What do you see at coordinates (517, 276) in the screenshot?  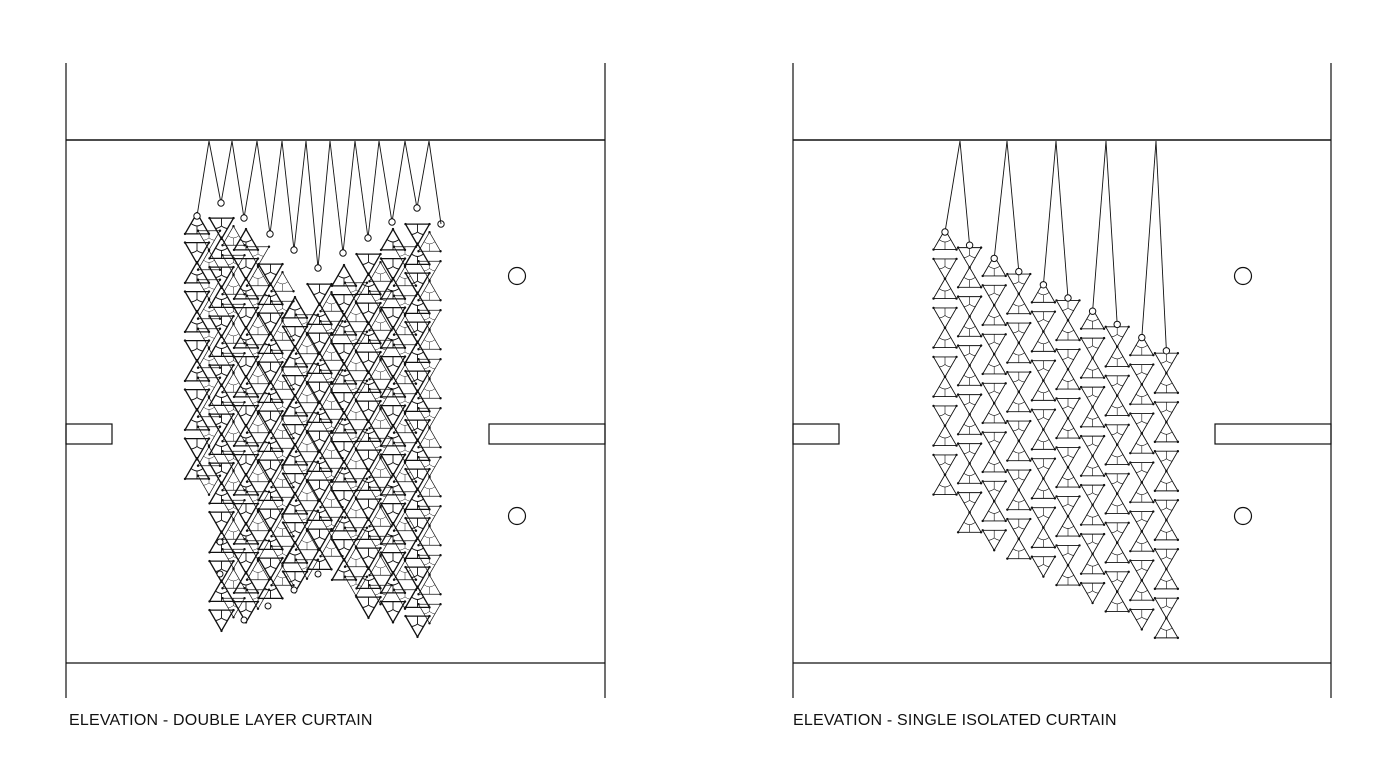 I see `upper-fixture-circle` at bounding box center [517, 276].